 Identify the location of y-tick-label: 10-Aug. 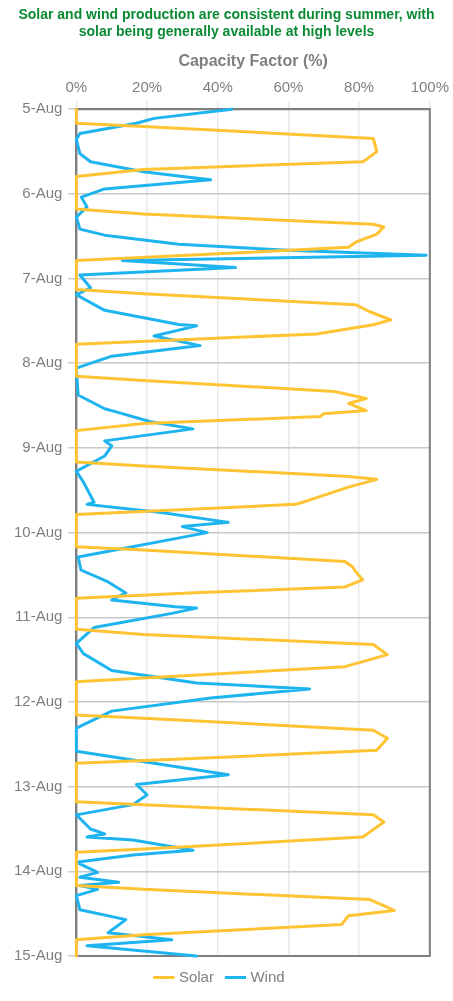
(38, 531).